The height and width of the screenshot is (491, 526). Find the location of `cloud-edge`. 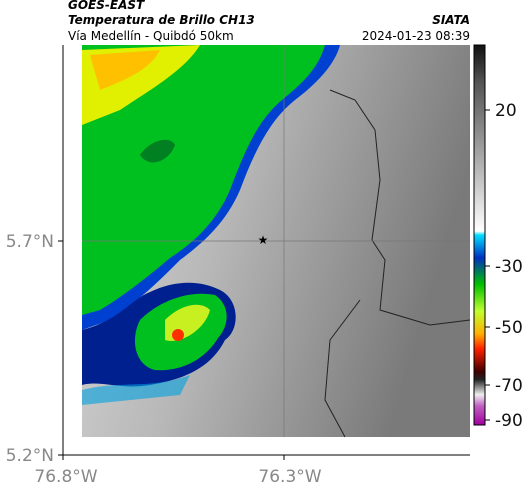

cloud-edge is located at coordinates (136, 390).